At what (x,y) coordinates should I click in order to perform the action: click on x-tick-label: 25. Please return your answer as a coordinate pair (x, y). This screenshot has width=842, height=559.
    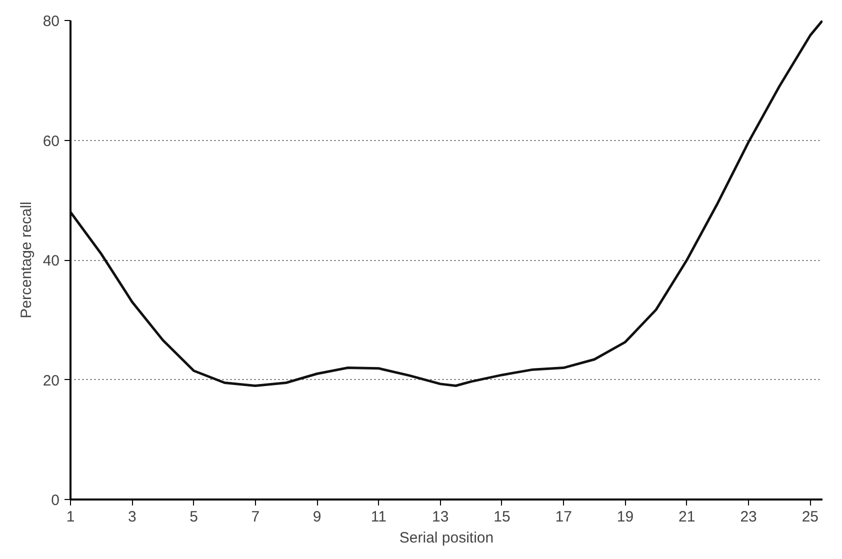
    Looking at the image, I should click on (810, 517).